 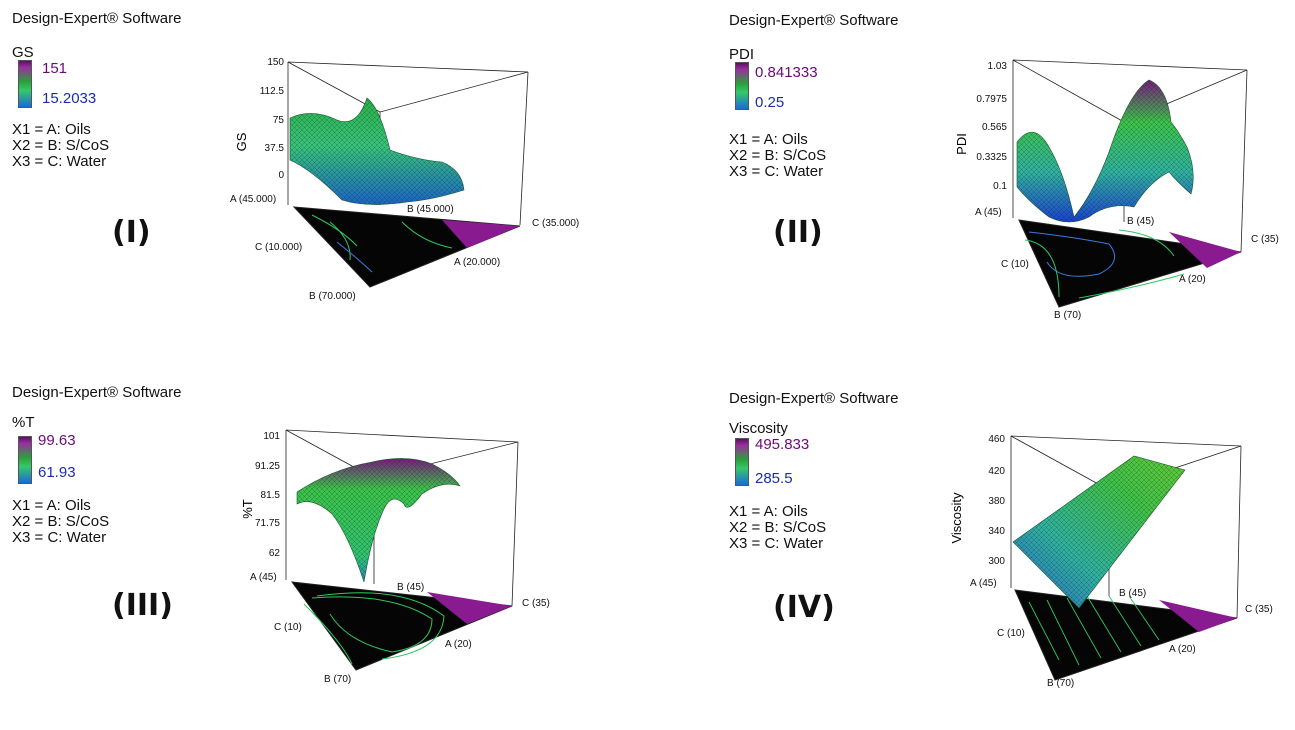 What do you see at coordinates (281, 175) in the screenshot?
I see `z-tick: 0` at bounding box center [281, 175].